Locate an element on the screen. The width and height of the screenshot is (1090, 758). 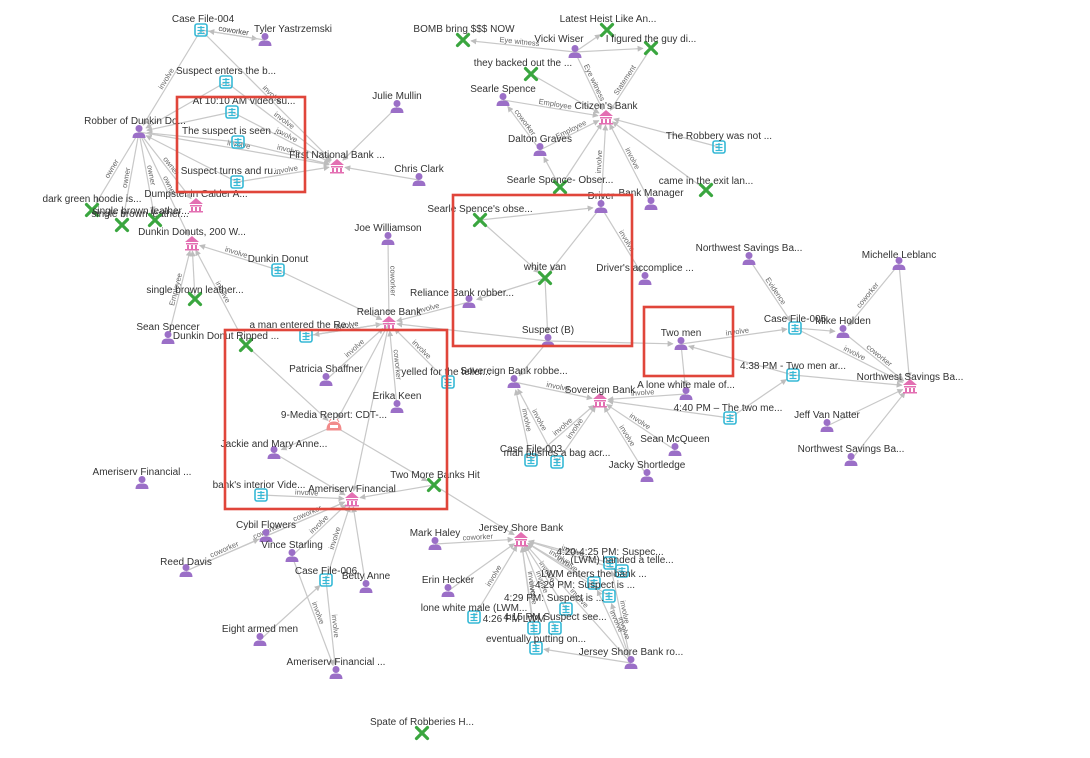
node-cf005: Case File-005 is located at coordinates (795, 324).